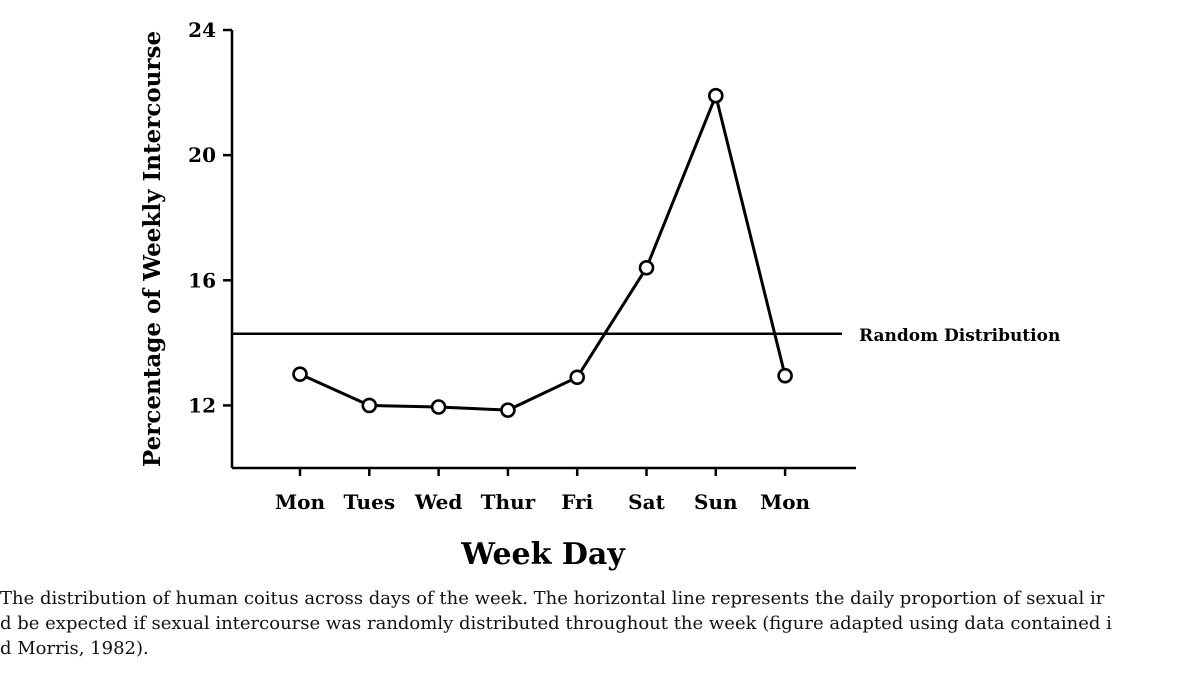 This screenshot has width=1200, height=675. I want to click on x-tick-label: Sat, so click(646, 502).